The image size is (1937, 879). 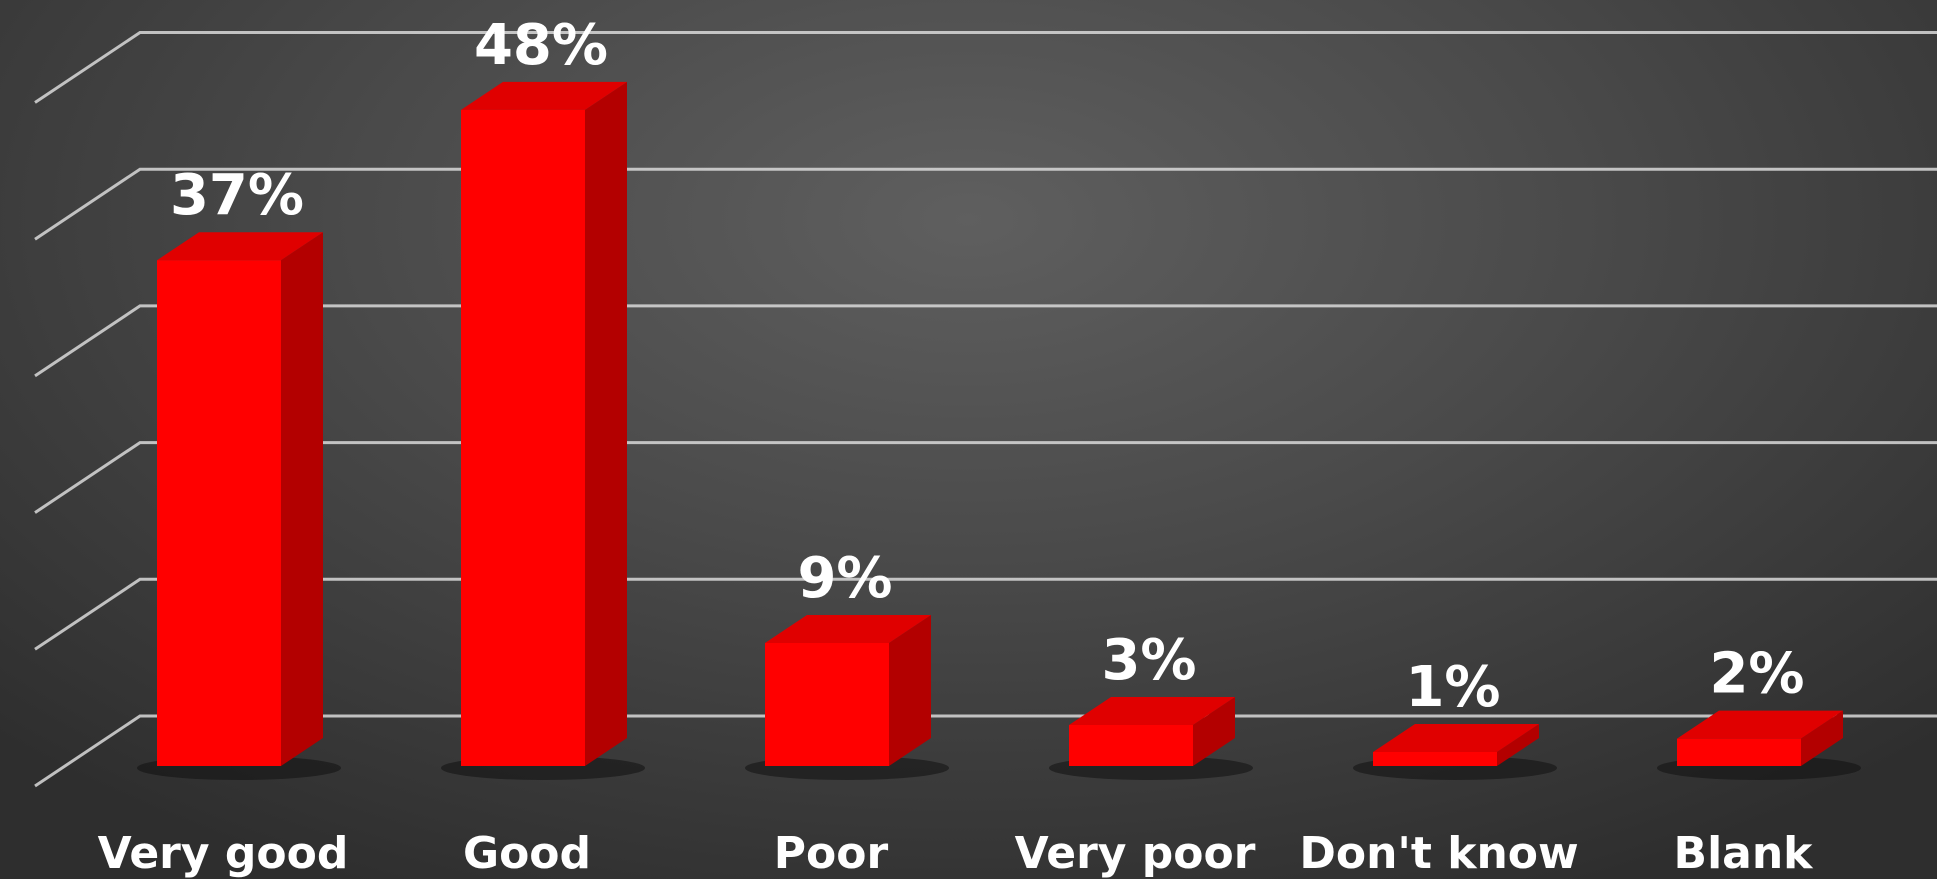 What do you see at coordinates (1452, 687) in the screenshot?
I see `data-label-4: 1%` at bounding box center [1452, 687].